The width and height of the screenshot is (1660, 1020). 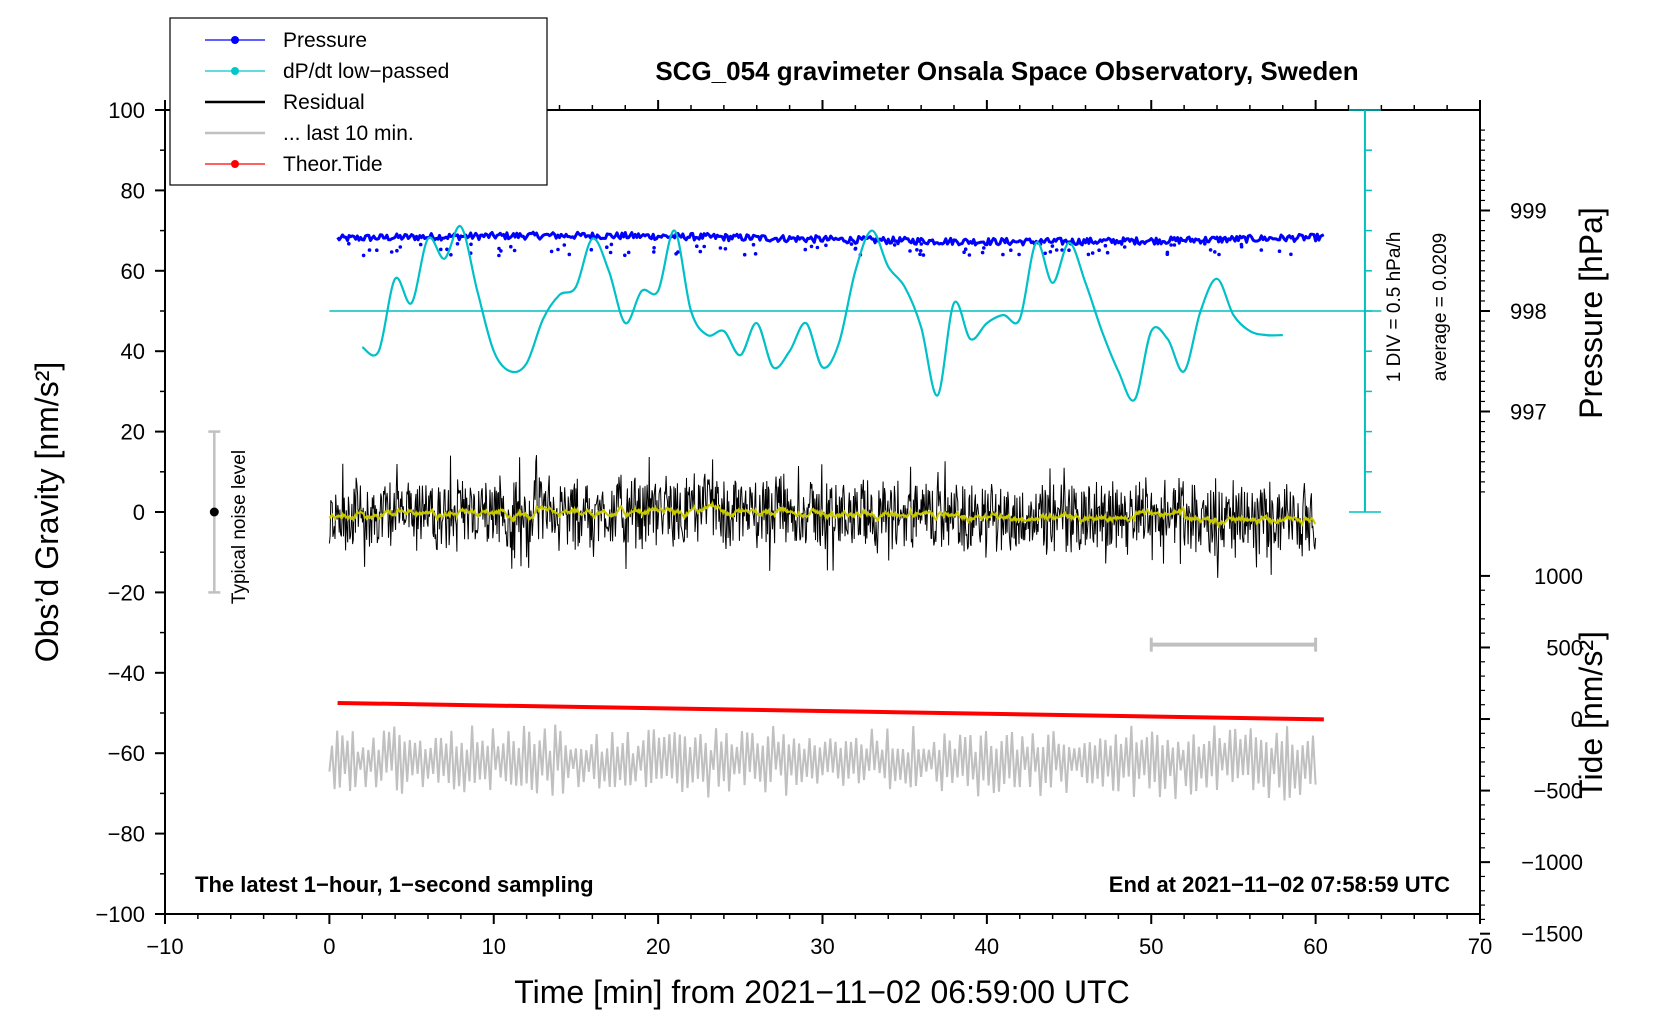 I want to click on note-end-time: End at 2021−11−02 07:58:59 UTC, so click(x=1279, y=884).